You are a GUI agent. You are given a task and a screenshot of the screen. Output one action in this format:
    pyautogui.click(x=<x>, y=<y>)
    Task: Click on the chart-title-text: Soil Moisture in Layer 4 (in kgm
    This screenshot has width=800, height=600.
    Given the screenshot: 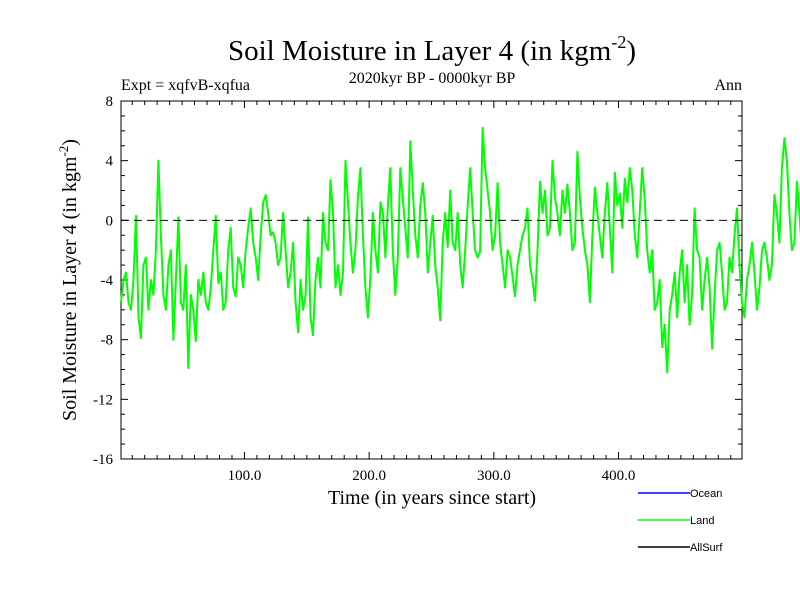 What is the action you would take?
    pyautogui.click(x=420, y=51)
    